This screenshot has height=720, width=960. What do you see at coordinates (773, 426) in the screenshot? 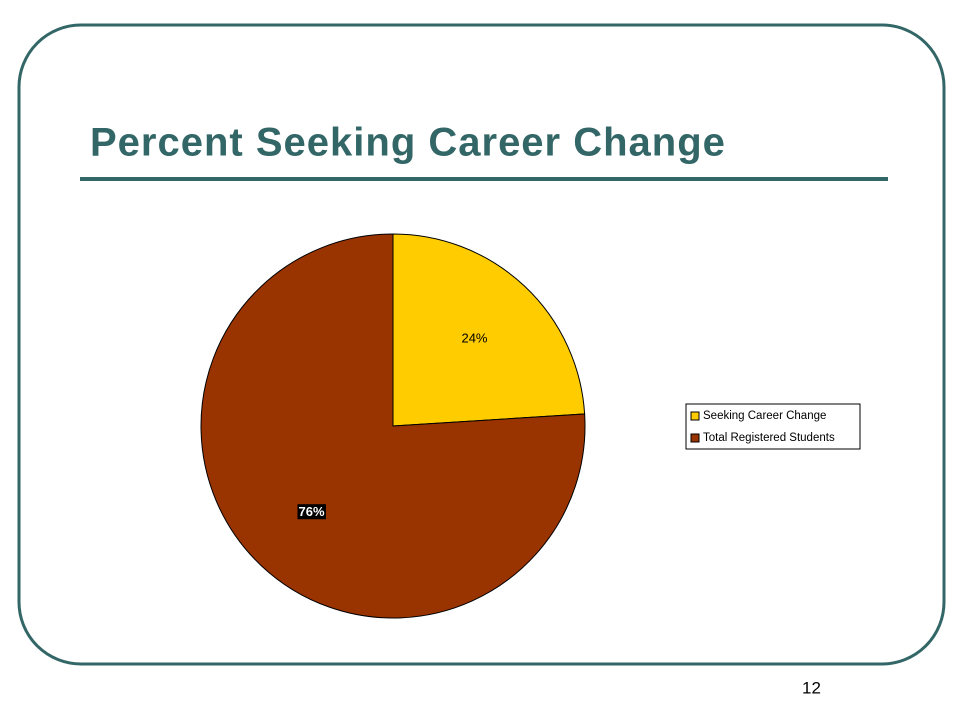
I see `legend-box` at bounding box center [773, 426].